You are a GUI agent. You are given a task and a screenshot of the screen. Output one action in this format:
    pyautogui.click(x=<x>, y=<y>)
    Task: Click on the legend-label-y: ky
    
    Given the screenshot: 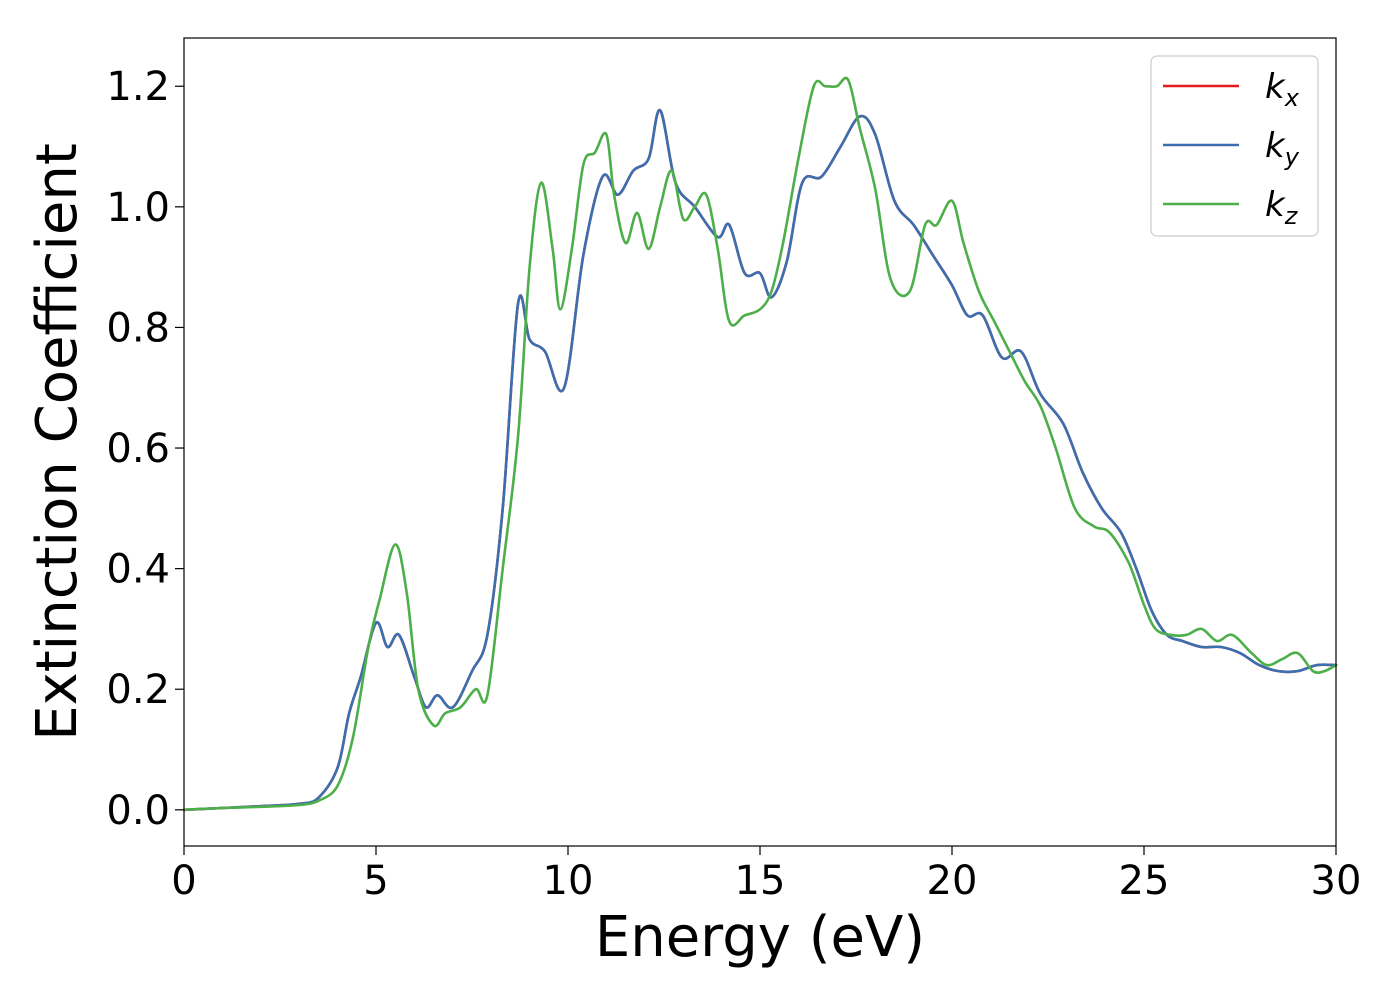 What is the action you would take?
    pyautogui.click(x=1282, y=148)
    